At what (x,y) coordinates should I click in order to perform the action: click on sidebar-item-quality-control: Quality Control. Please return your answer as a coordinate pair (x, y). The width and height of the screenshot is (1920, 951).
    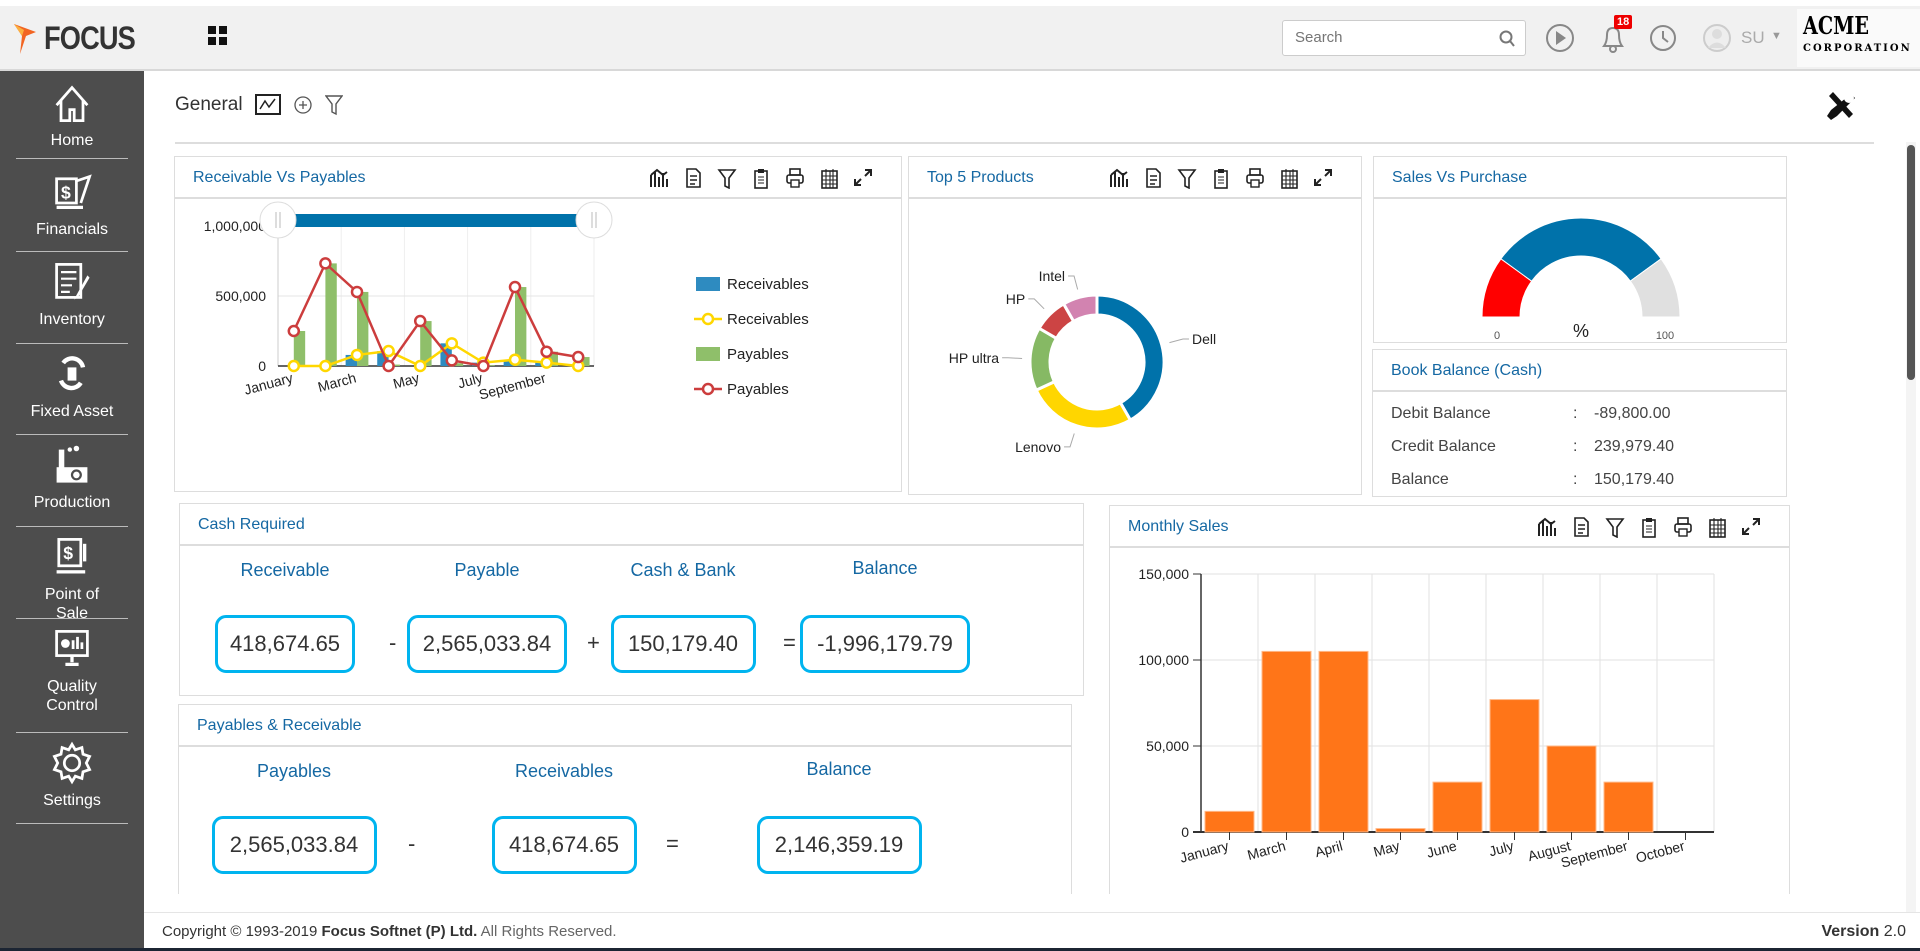
    Looking at the image, I should click on (72, 676).